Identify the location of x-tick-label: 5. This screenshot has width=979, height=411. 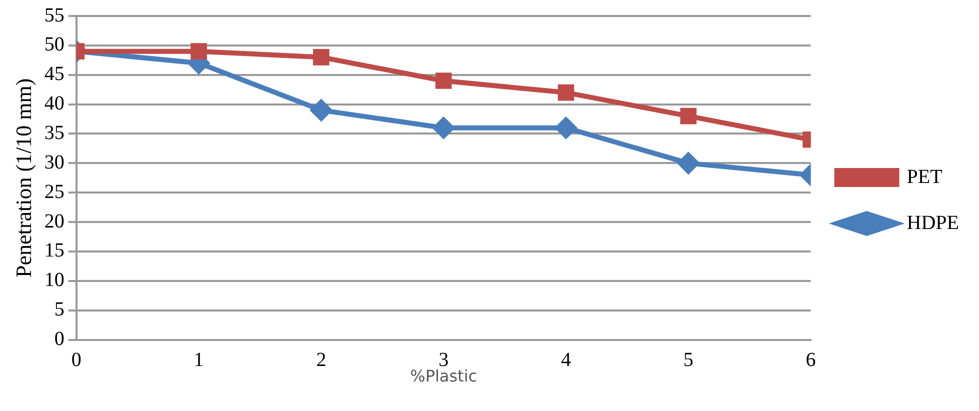
(688, 360).